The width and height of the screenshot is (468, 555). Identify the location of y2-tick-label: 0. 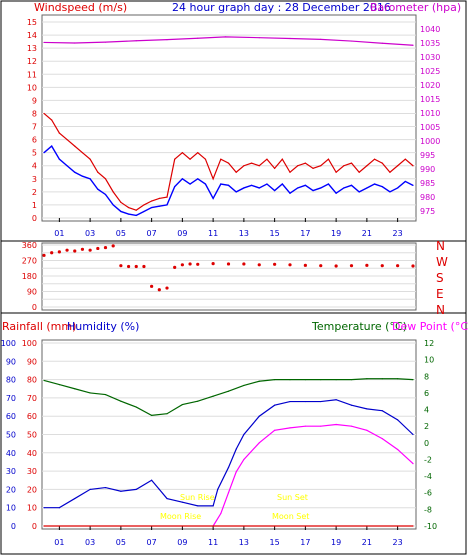
(426, 443).